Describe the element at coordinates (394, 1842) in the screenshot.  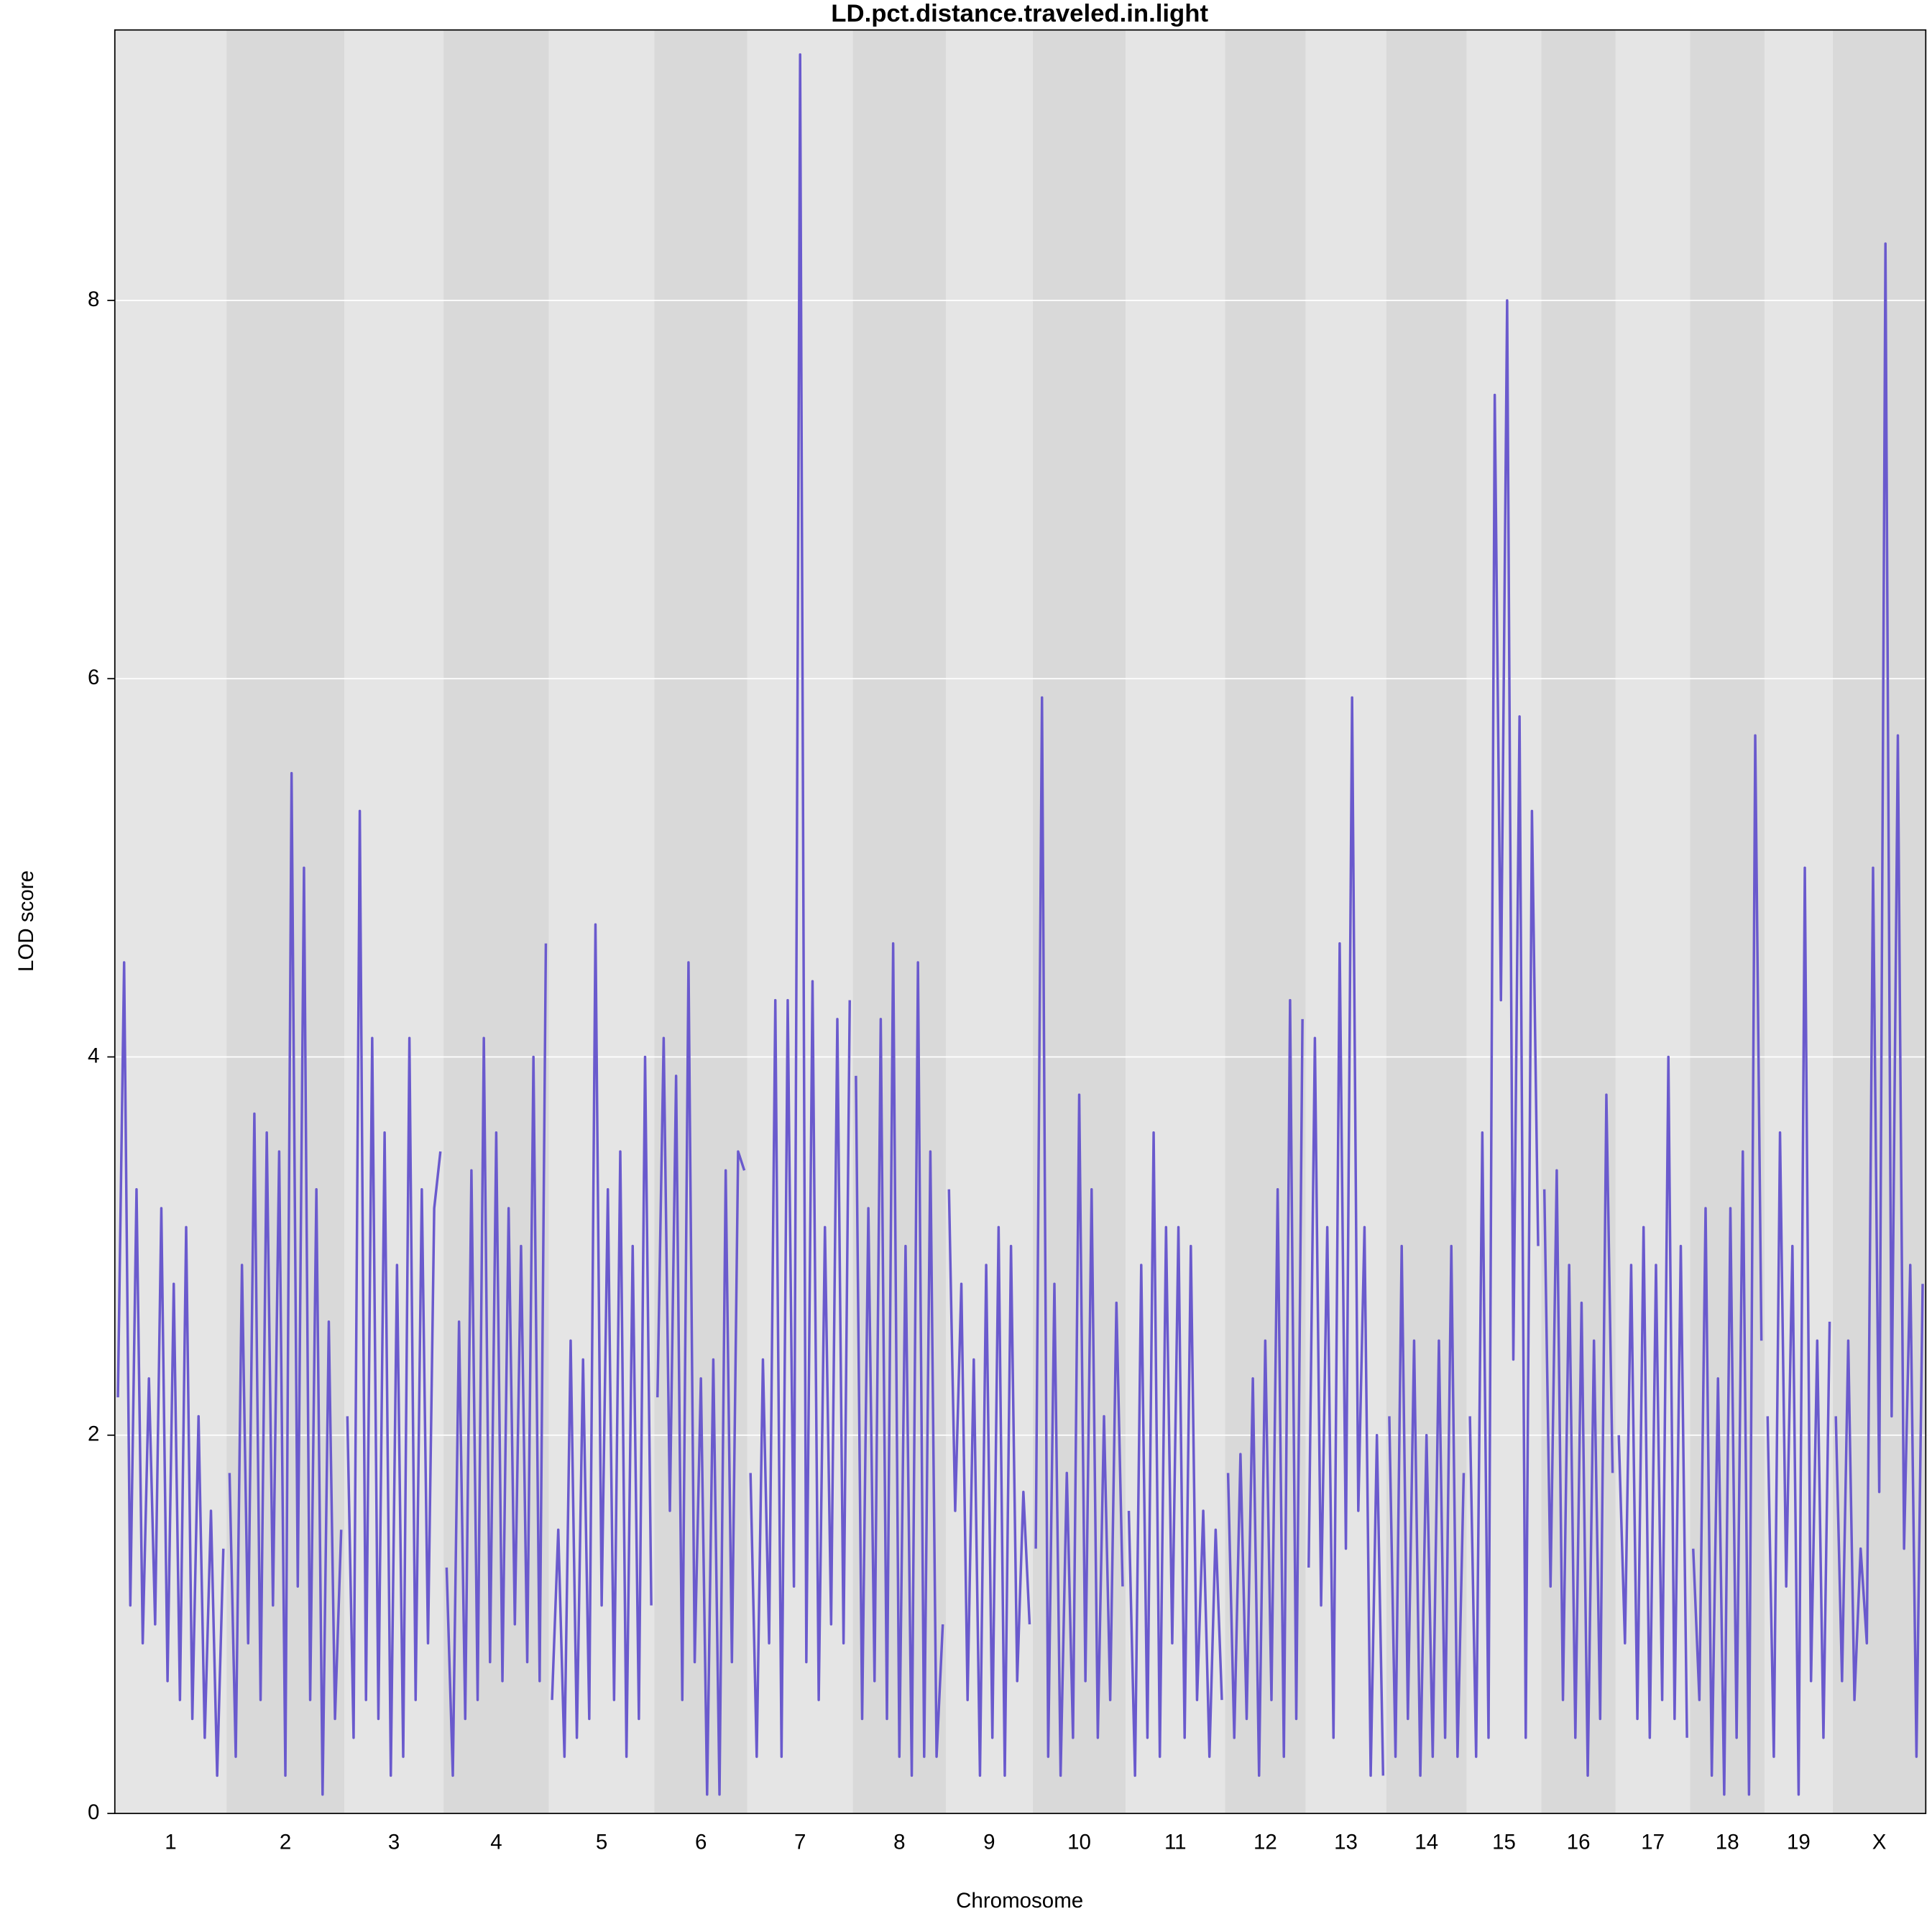
I see `x-tick-label: 3` at that location.